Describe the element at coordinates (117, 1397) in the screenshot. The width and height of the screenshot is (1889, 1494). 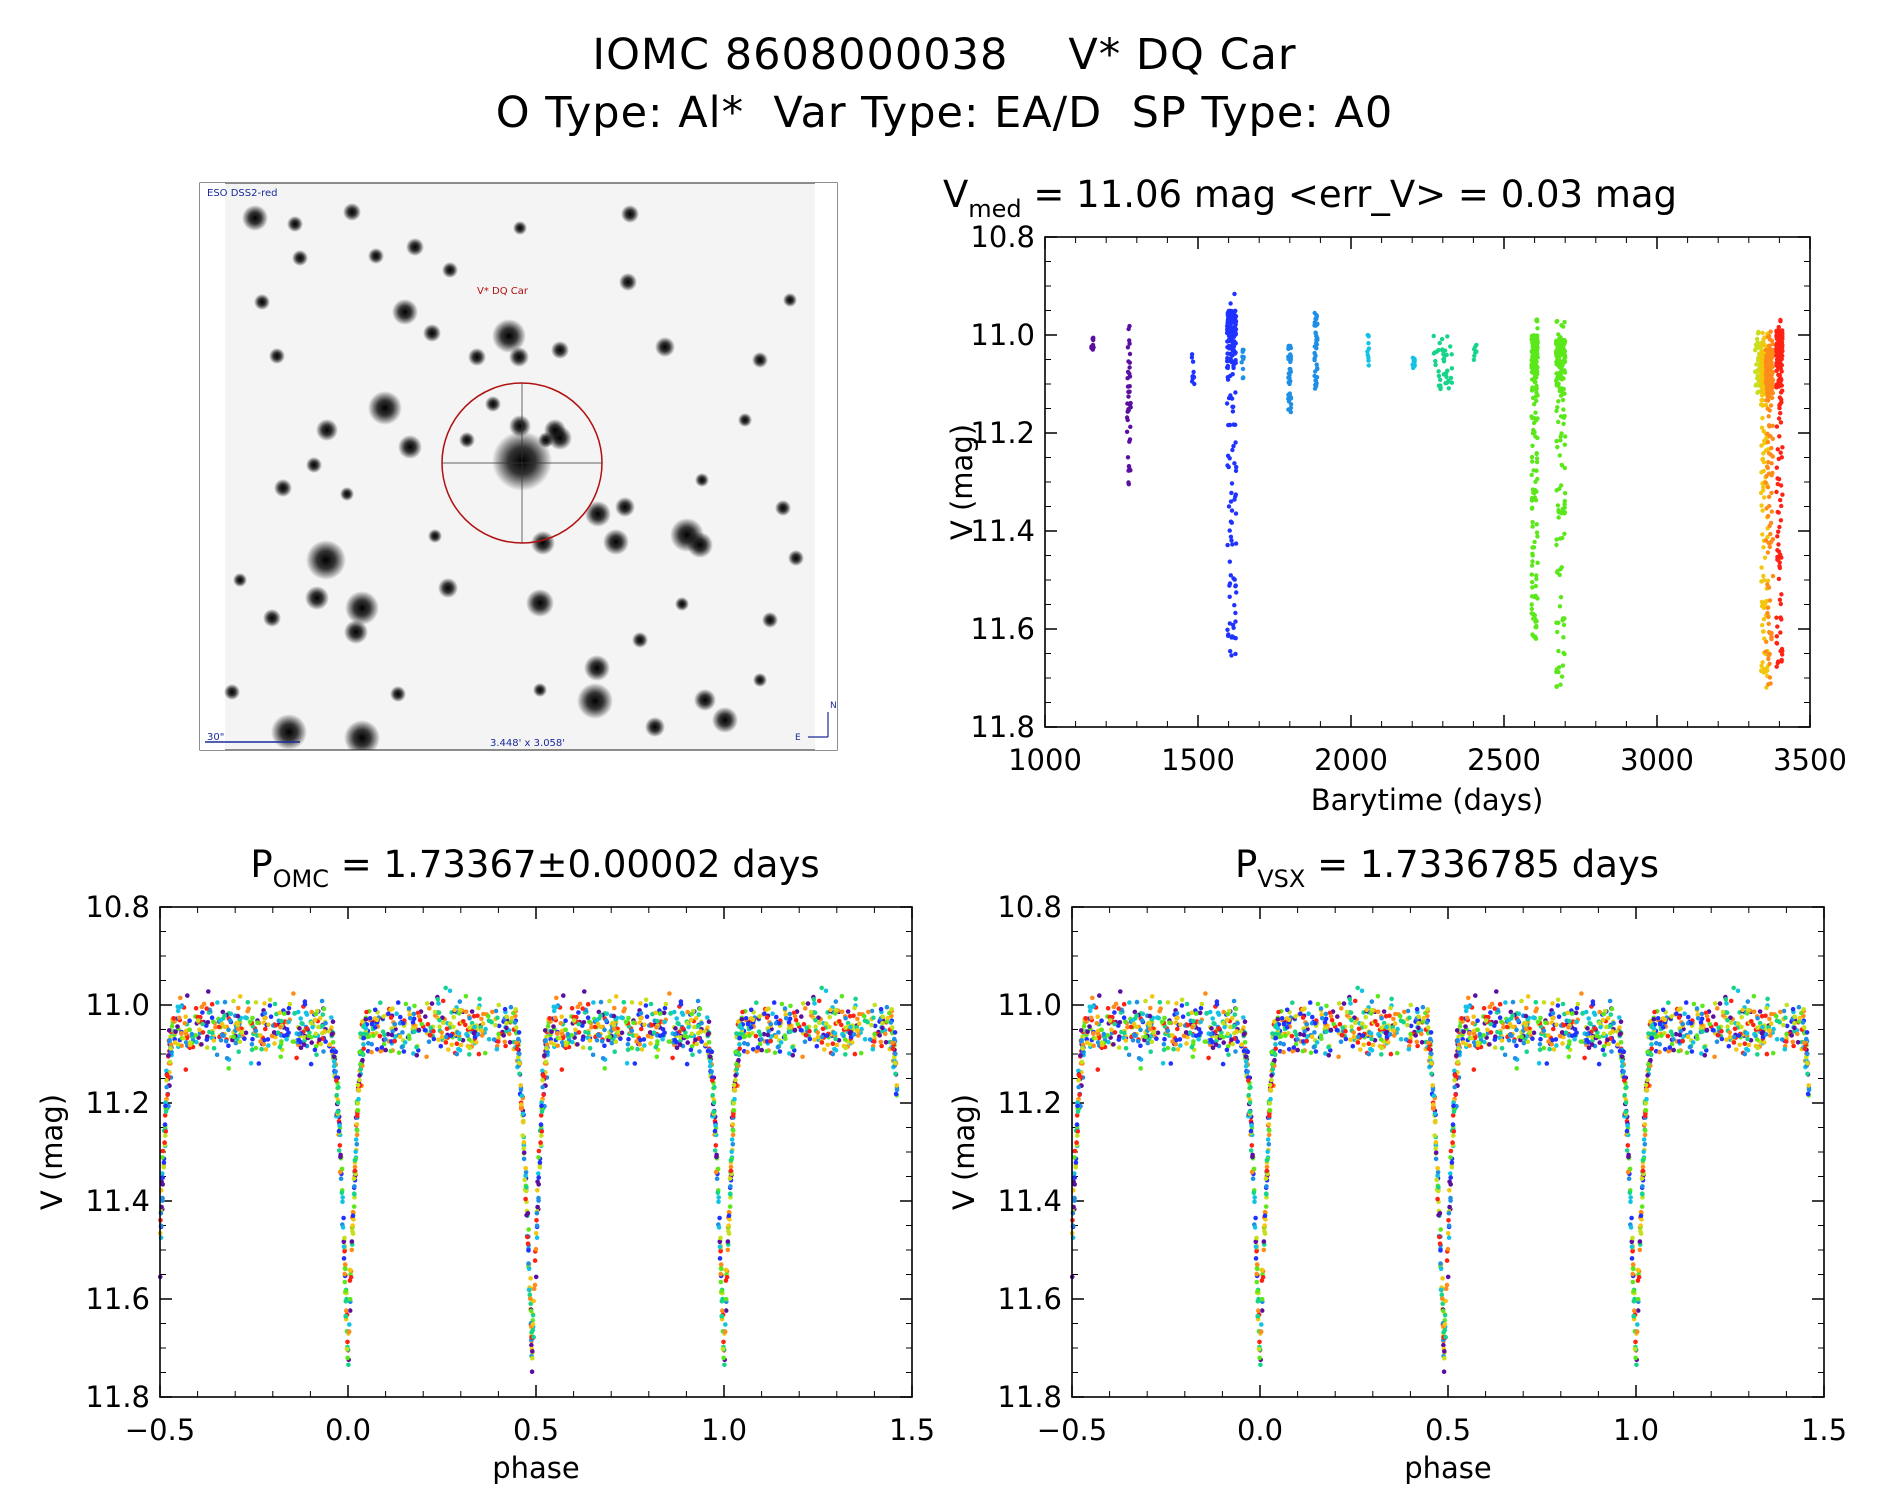
I see `y-tick-label: 11.8` at that location.